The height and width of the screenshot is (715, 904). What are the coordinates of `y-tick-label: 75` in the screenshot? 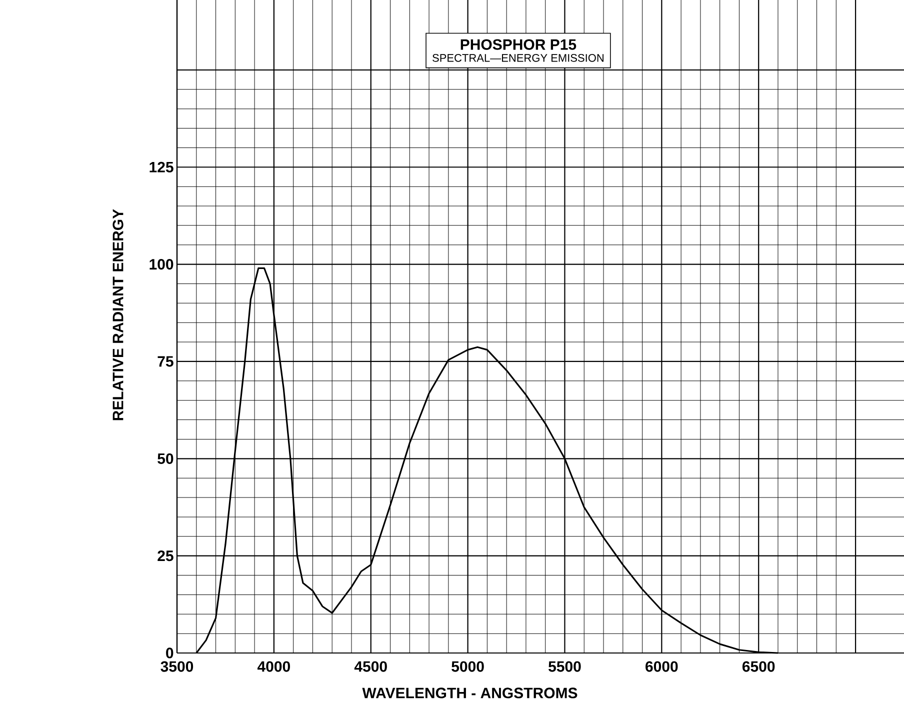 It's located at (166, 361).